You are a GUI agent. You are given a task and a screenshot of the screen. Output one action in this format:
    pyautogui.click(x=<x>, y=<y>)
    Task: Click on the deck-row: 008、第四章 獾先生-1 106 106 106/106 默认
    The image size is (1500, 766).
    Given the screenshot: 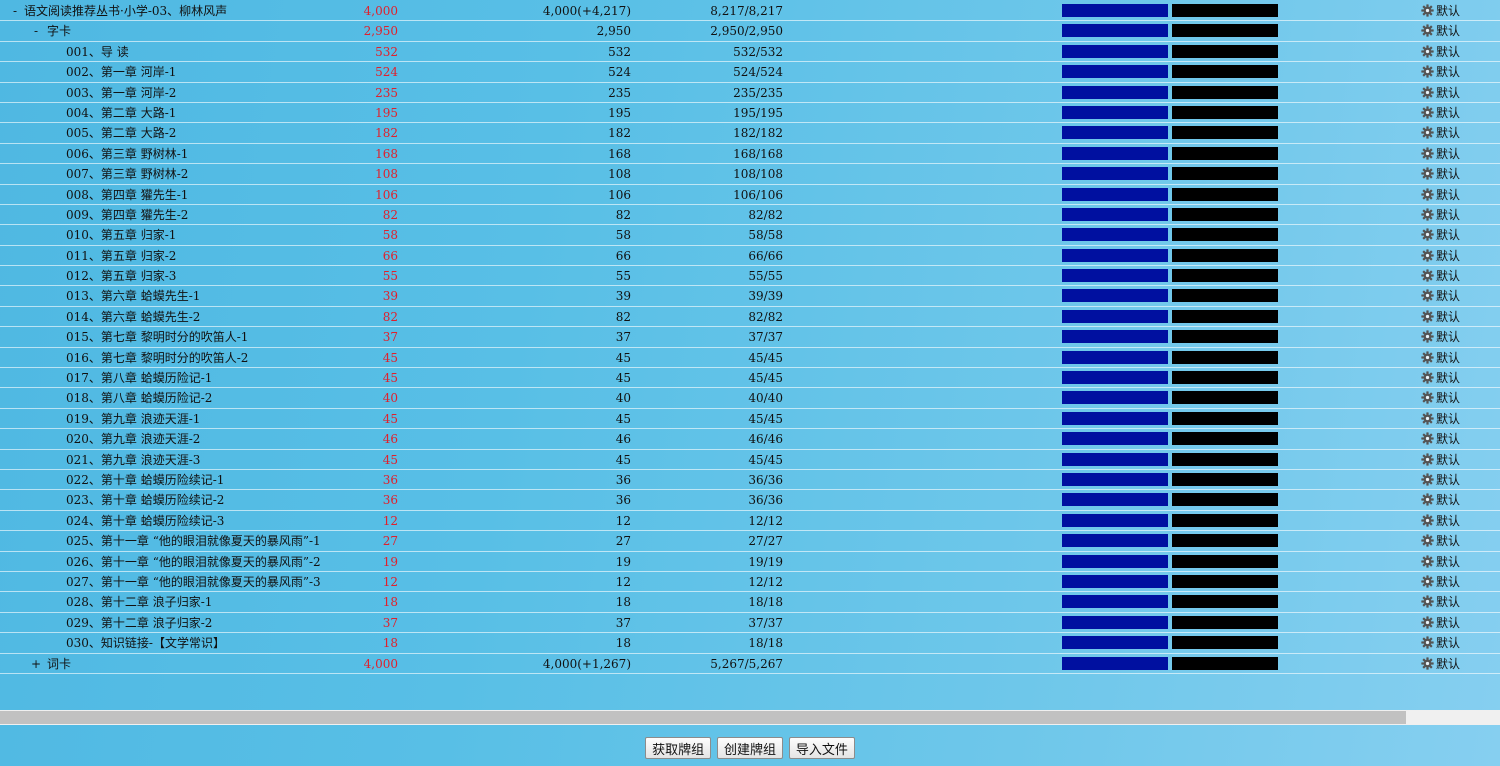 What is the action you would take?
    pyautogui.click(x=750, y=195)
    